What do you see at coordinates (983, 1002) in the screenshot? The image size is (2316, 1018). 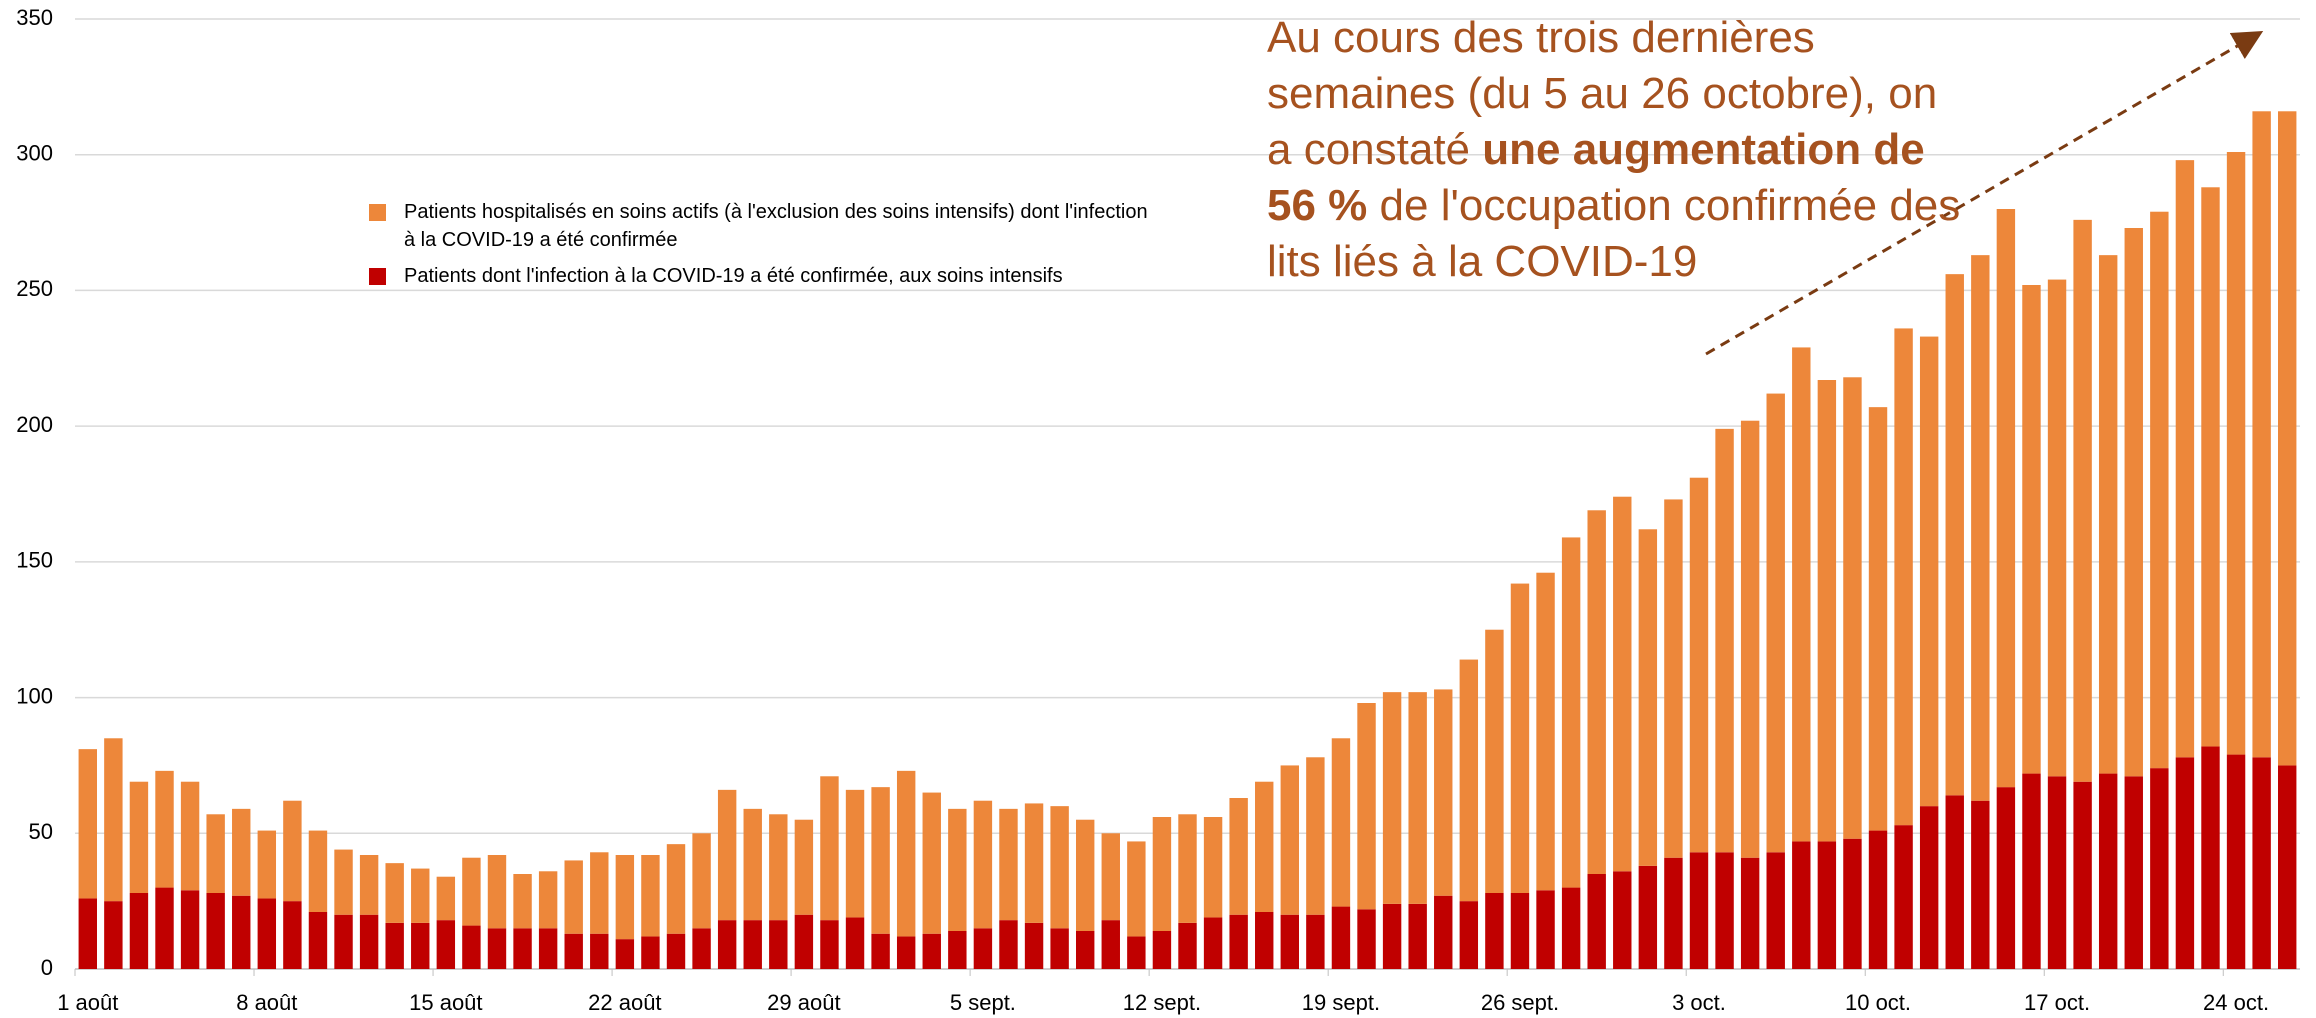 I see `x-tick-label: 5 sept.` at bounding box center [983, 1002].